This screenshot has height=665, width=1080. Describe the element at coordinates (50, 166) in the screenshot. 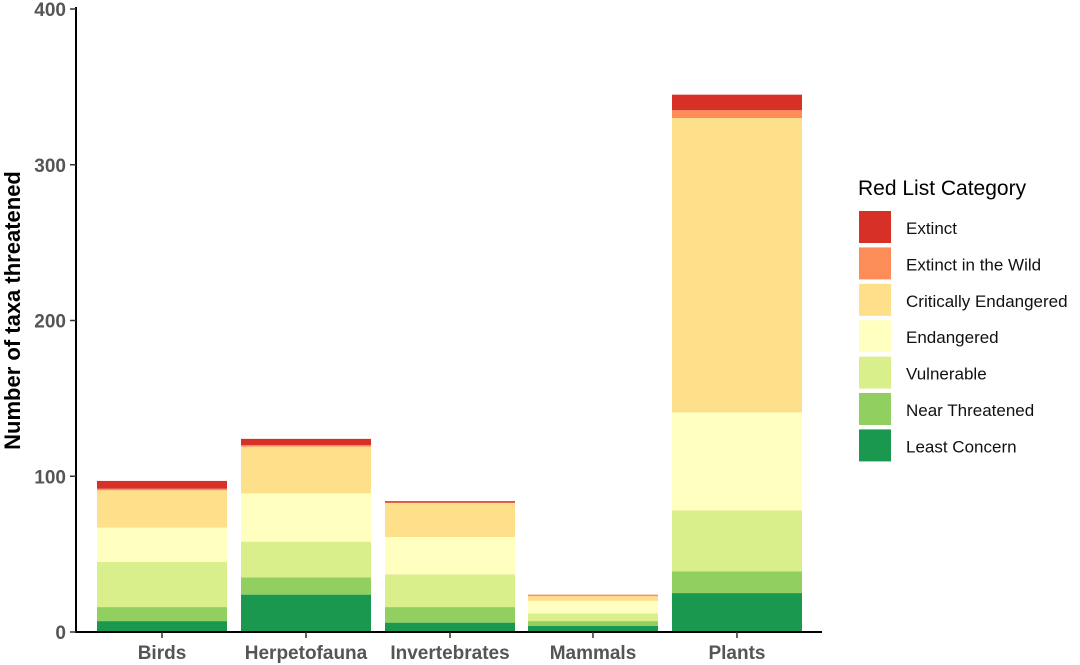

I see `y-tick-label: 300` at that location.